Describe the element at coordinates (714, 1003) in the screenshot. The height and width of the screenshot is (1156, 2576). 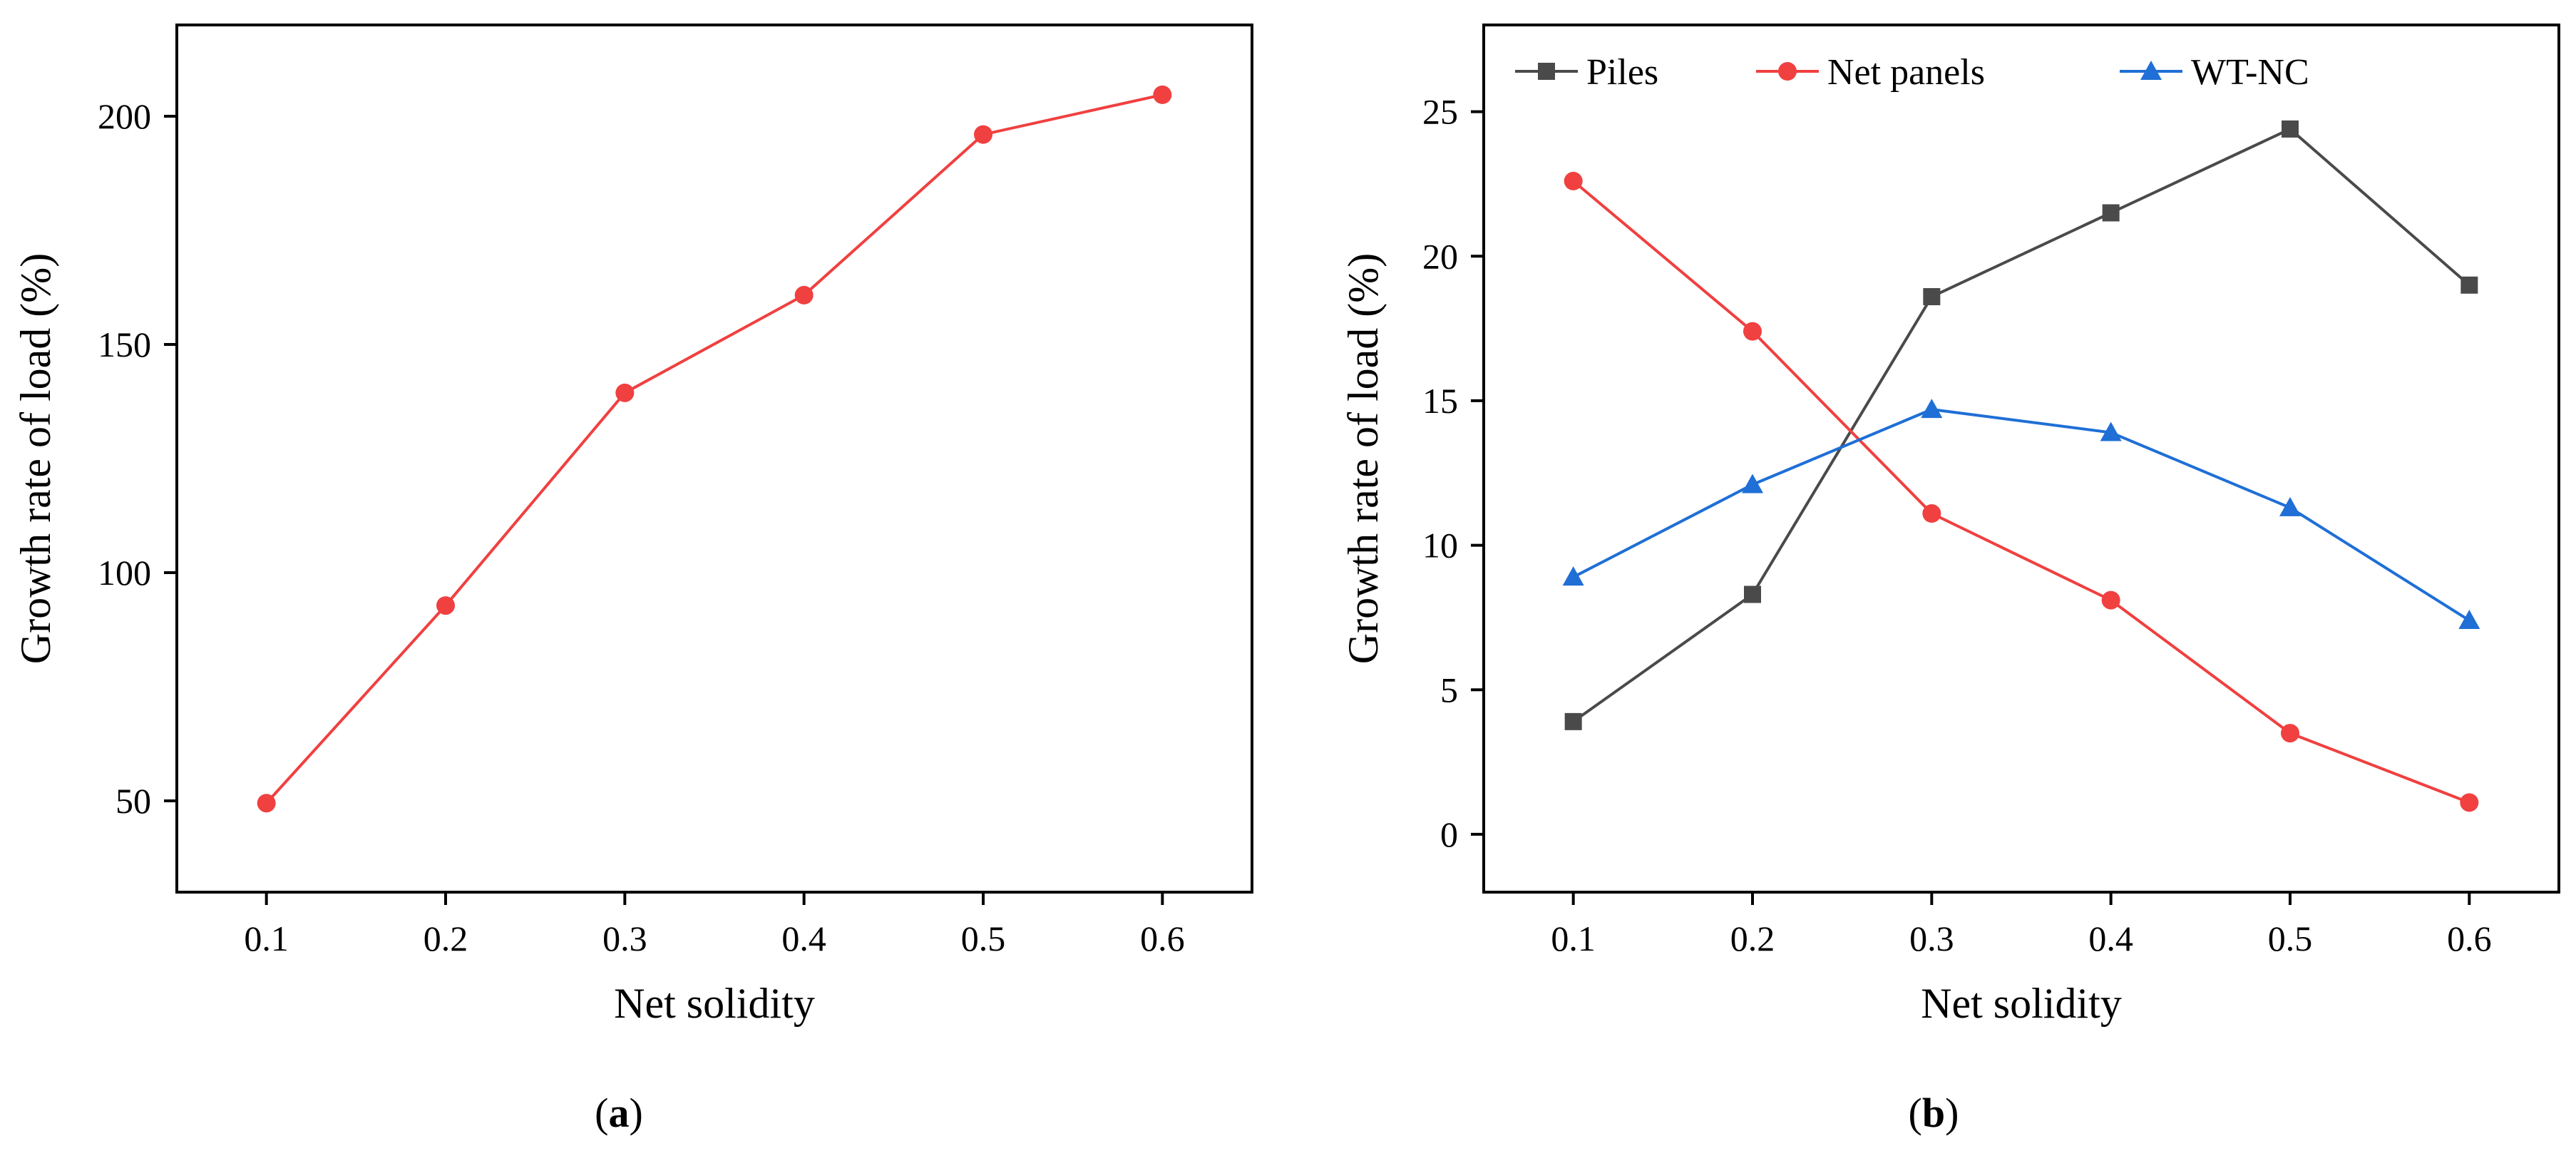
I see `panel-a-x-axis-label: Net solidity` at that location.